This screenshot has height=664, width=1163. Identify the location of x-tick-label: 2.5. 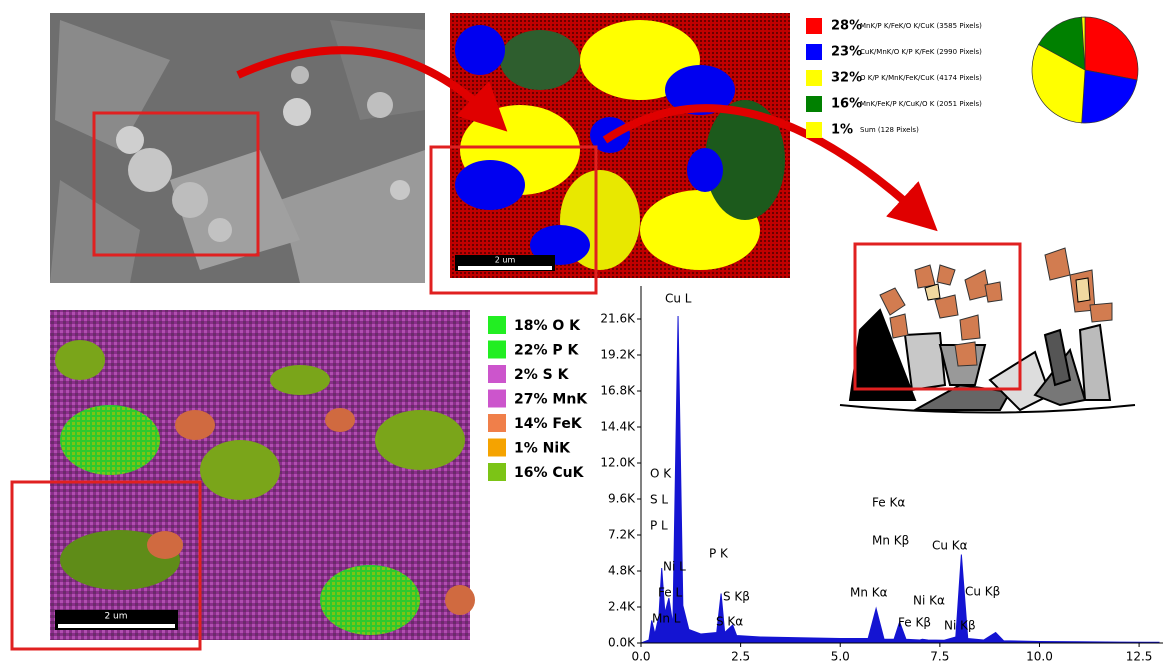
(740, 657).